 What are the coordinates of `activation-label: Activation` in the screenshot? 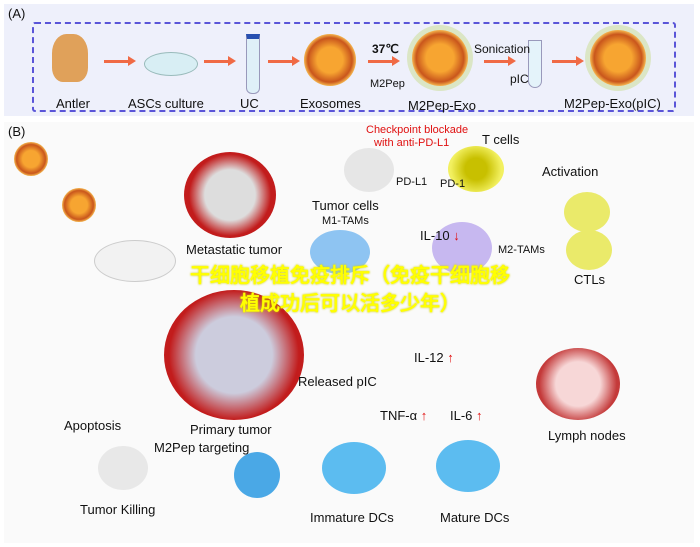 It's located at (570, 171).